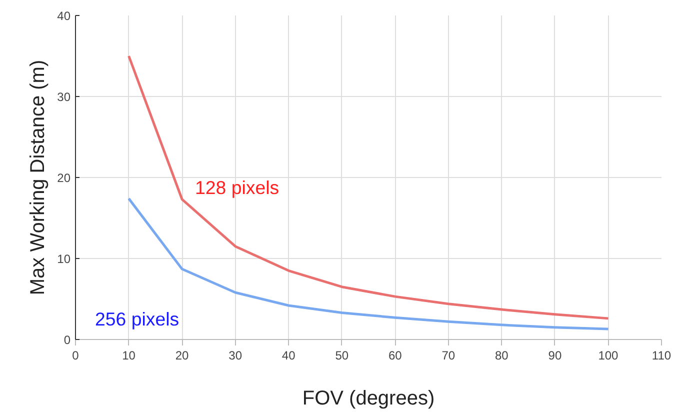 This screenshot has width=681, height=412. What do you see at coordinates (64, 178) in the screenshot?
I see `y-tick-label: 20` at bounding box center [64, 178].